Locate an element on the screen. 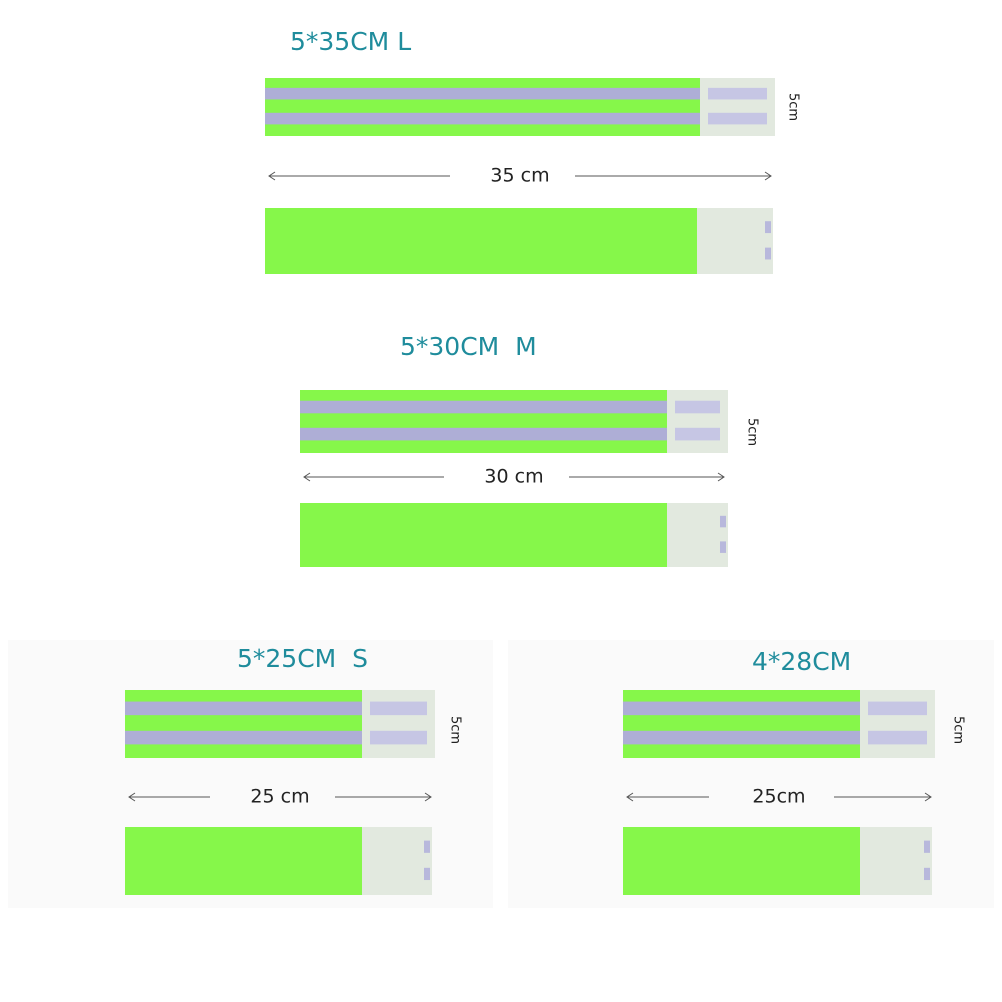 The image size is (1002, 1002). size-title: 5*30CM M is located at coordinates (468, 346).